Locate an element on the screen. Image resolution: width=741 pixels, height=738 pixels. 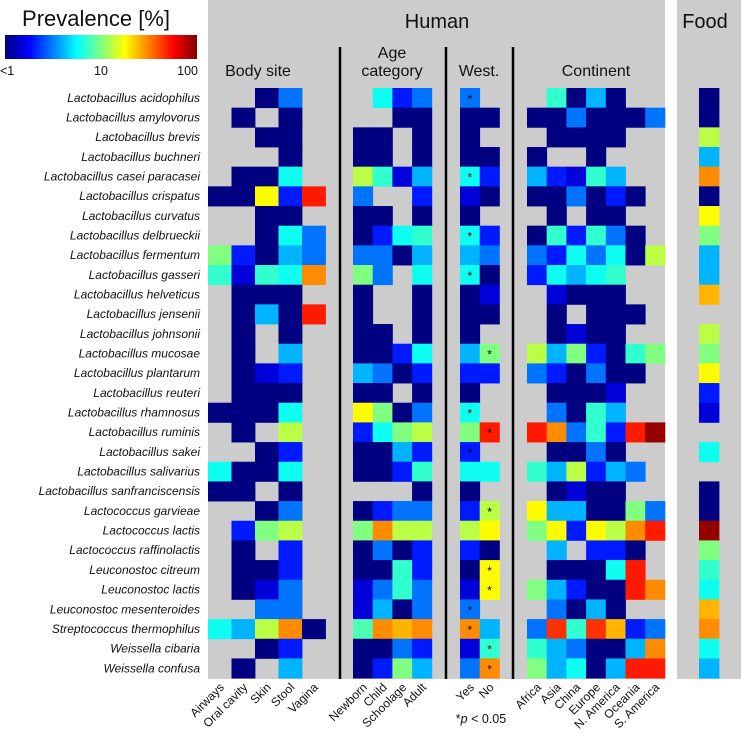
row-label: Lactobacillus sakei is located at coordinates (149, 452).